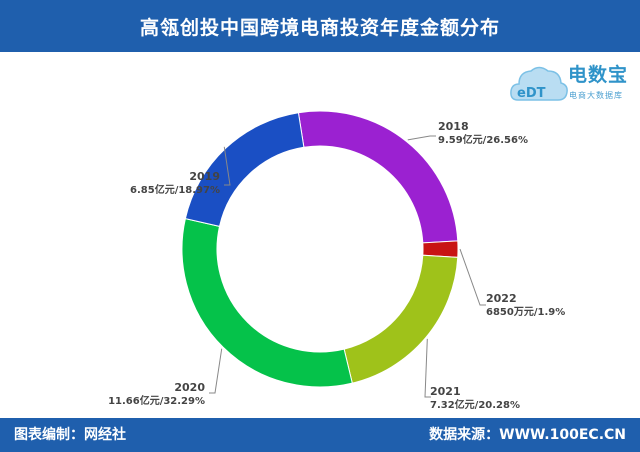  What do you see at coordinates (320, 435) in the screenshot?
I see `footer-bar: 图表编制：网经社 数据来源：WWW.100EC.CN` at bounding box center [320, 435].